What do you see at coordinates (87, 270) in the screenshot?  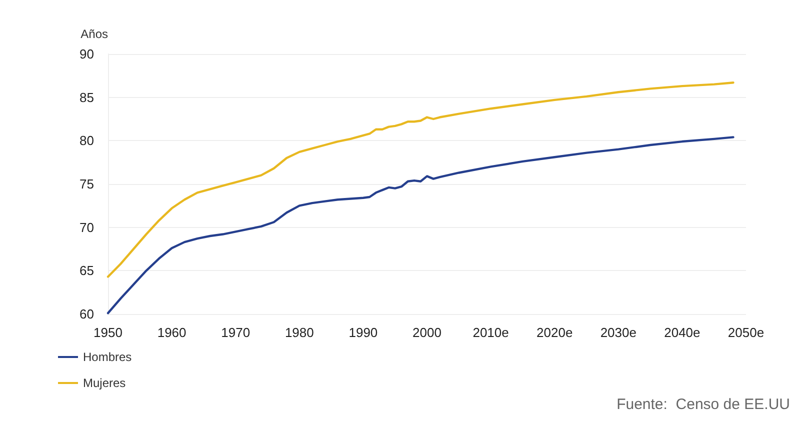 I see `y-tick-label: 65` at bounding box center [87, 270].